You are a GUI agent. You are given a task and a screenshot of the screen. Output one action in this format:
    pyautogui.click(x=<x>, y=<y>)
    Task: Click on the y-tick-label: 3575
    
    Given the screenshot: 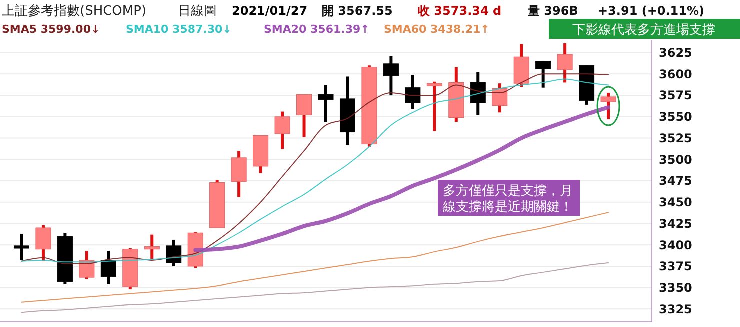 What is the action you would take?
    pyautogui.click(x=675, y=95)
    